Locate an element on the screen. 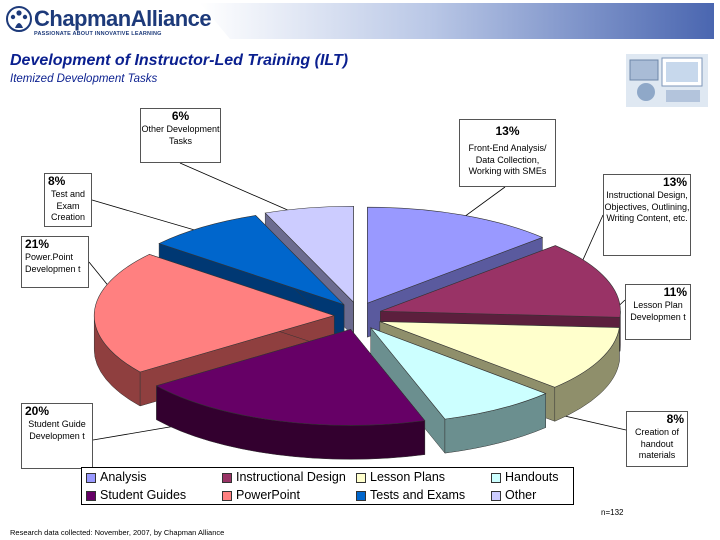 The height and width of the screenshot is (540, 720). desc-lesson: Lesson Plan Developmen t is located at coordinates (658, 311).